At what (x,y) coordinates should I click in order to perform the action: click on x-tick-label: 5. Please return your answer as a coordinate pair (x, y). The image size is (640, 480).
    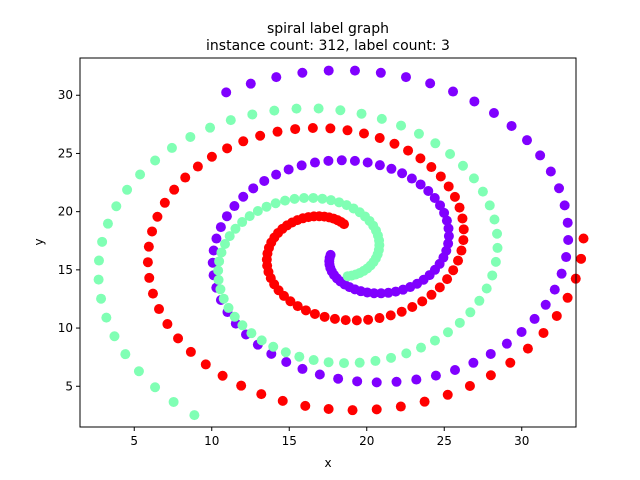
    Looking at the image, I should click on (134, 441).